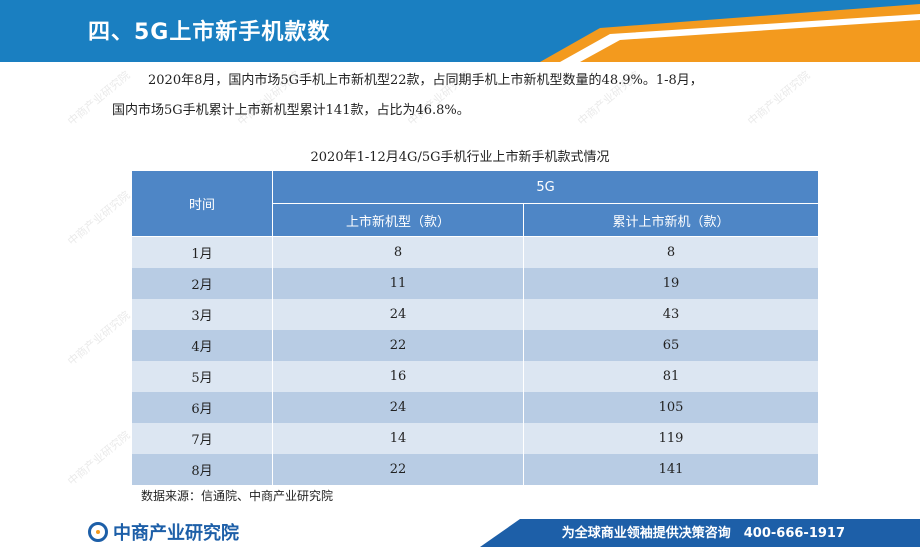 This screenshot has width=920, height=547. Describe the element at coordinates (202, 252) in the screenshot. I see `cell-month: 1月` at that location.